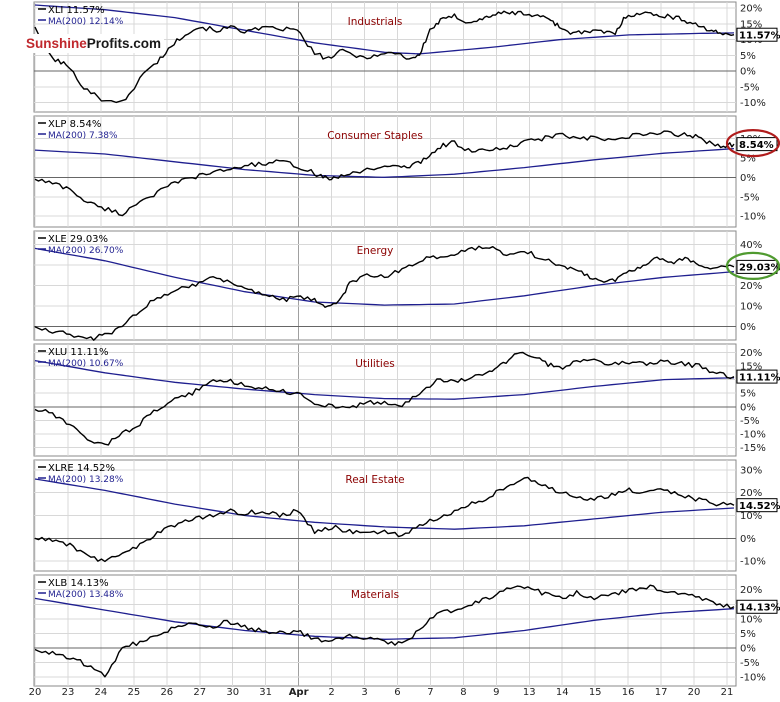  What do you see at coordinates (86, 480) in the screenshot?
I see `legend-ma: MA(200) 13.28%` at bounding box center [86, 480].